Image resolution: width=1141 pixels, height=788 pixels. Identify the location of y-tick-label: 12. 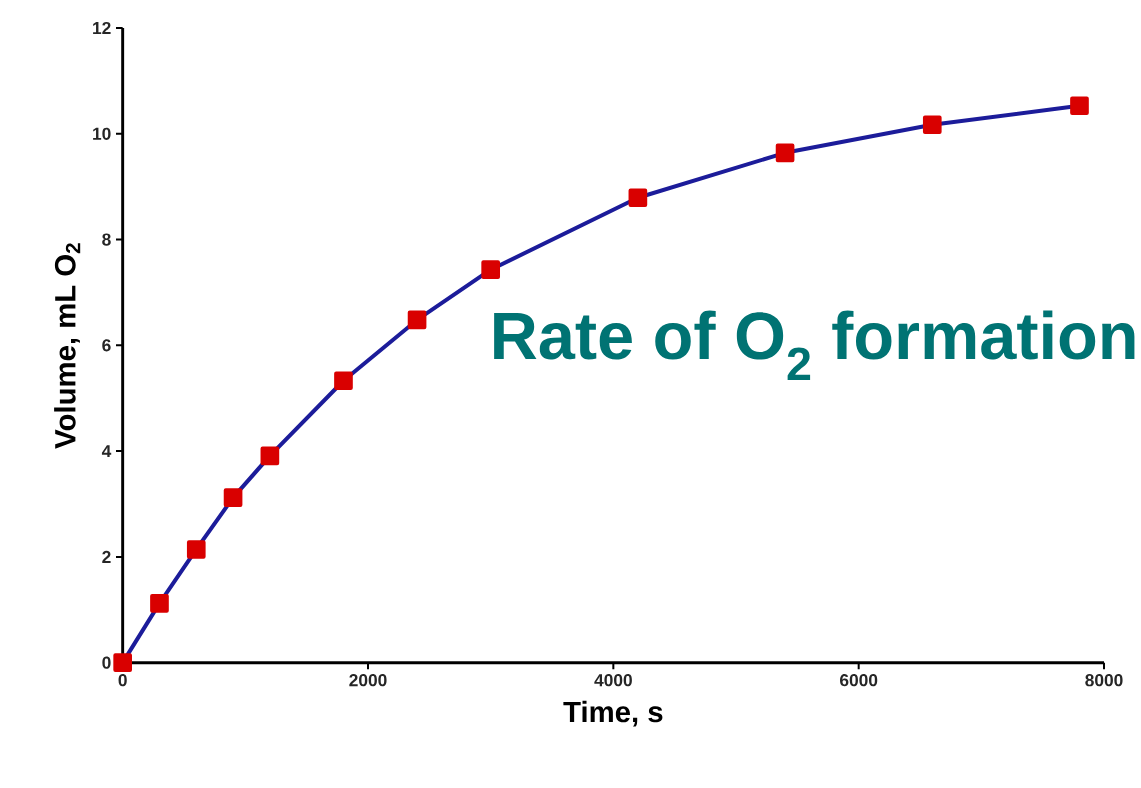
(102, 28).